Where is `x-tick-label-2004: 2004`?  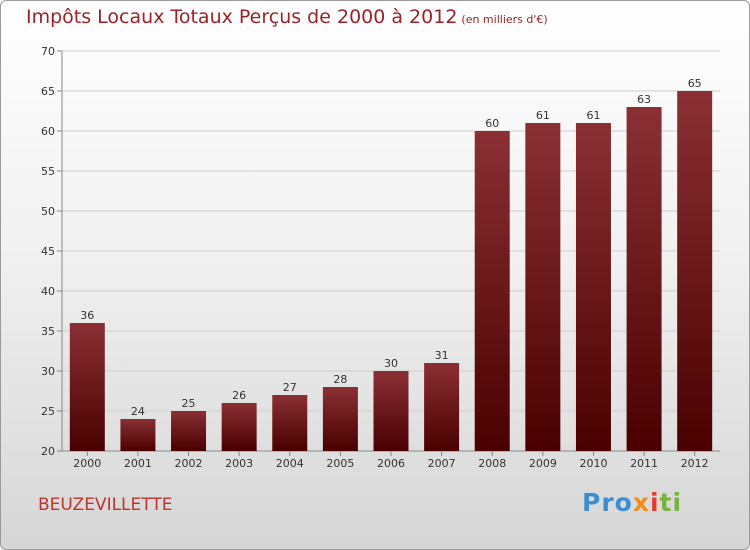 x-tick-label-2004: 2004 is located at coordinates (290, 463).